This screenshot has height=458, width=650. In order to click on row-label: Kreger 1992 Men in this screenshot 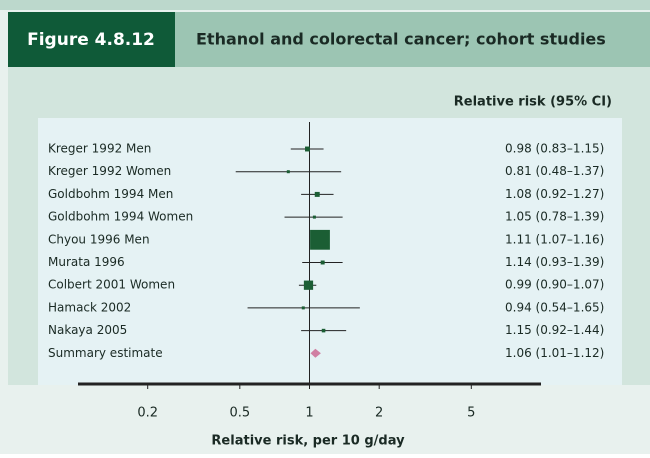, I will do `click(99, 149)`.